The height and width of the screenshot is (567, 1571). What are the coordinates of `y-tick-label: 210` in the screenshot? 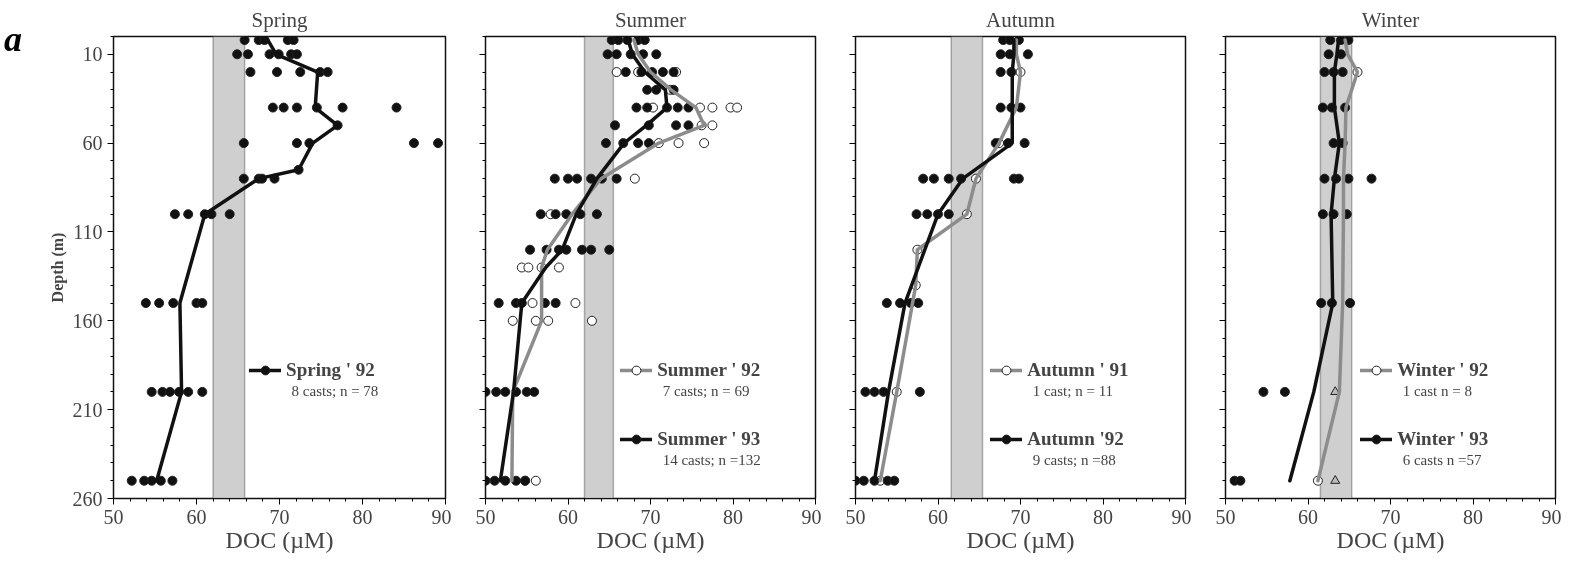 It's located at (87, 409).